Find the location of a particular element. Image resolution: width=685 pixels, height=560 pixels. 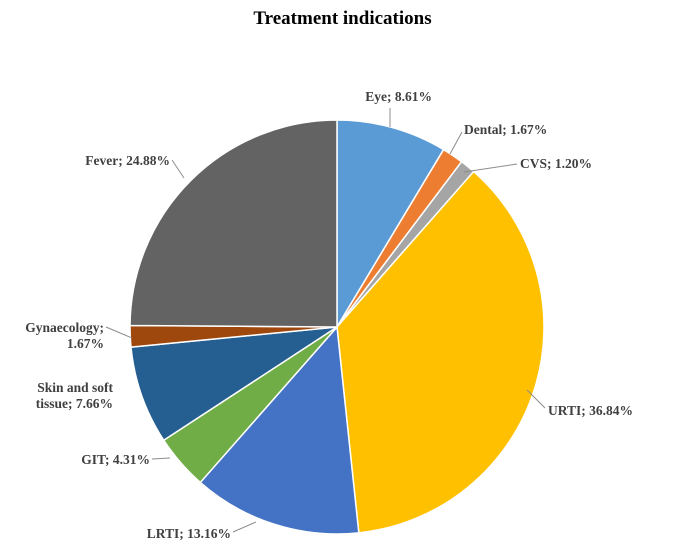

data-label-eye: Eye; 8.61% is located at coordinates (398, 96).